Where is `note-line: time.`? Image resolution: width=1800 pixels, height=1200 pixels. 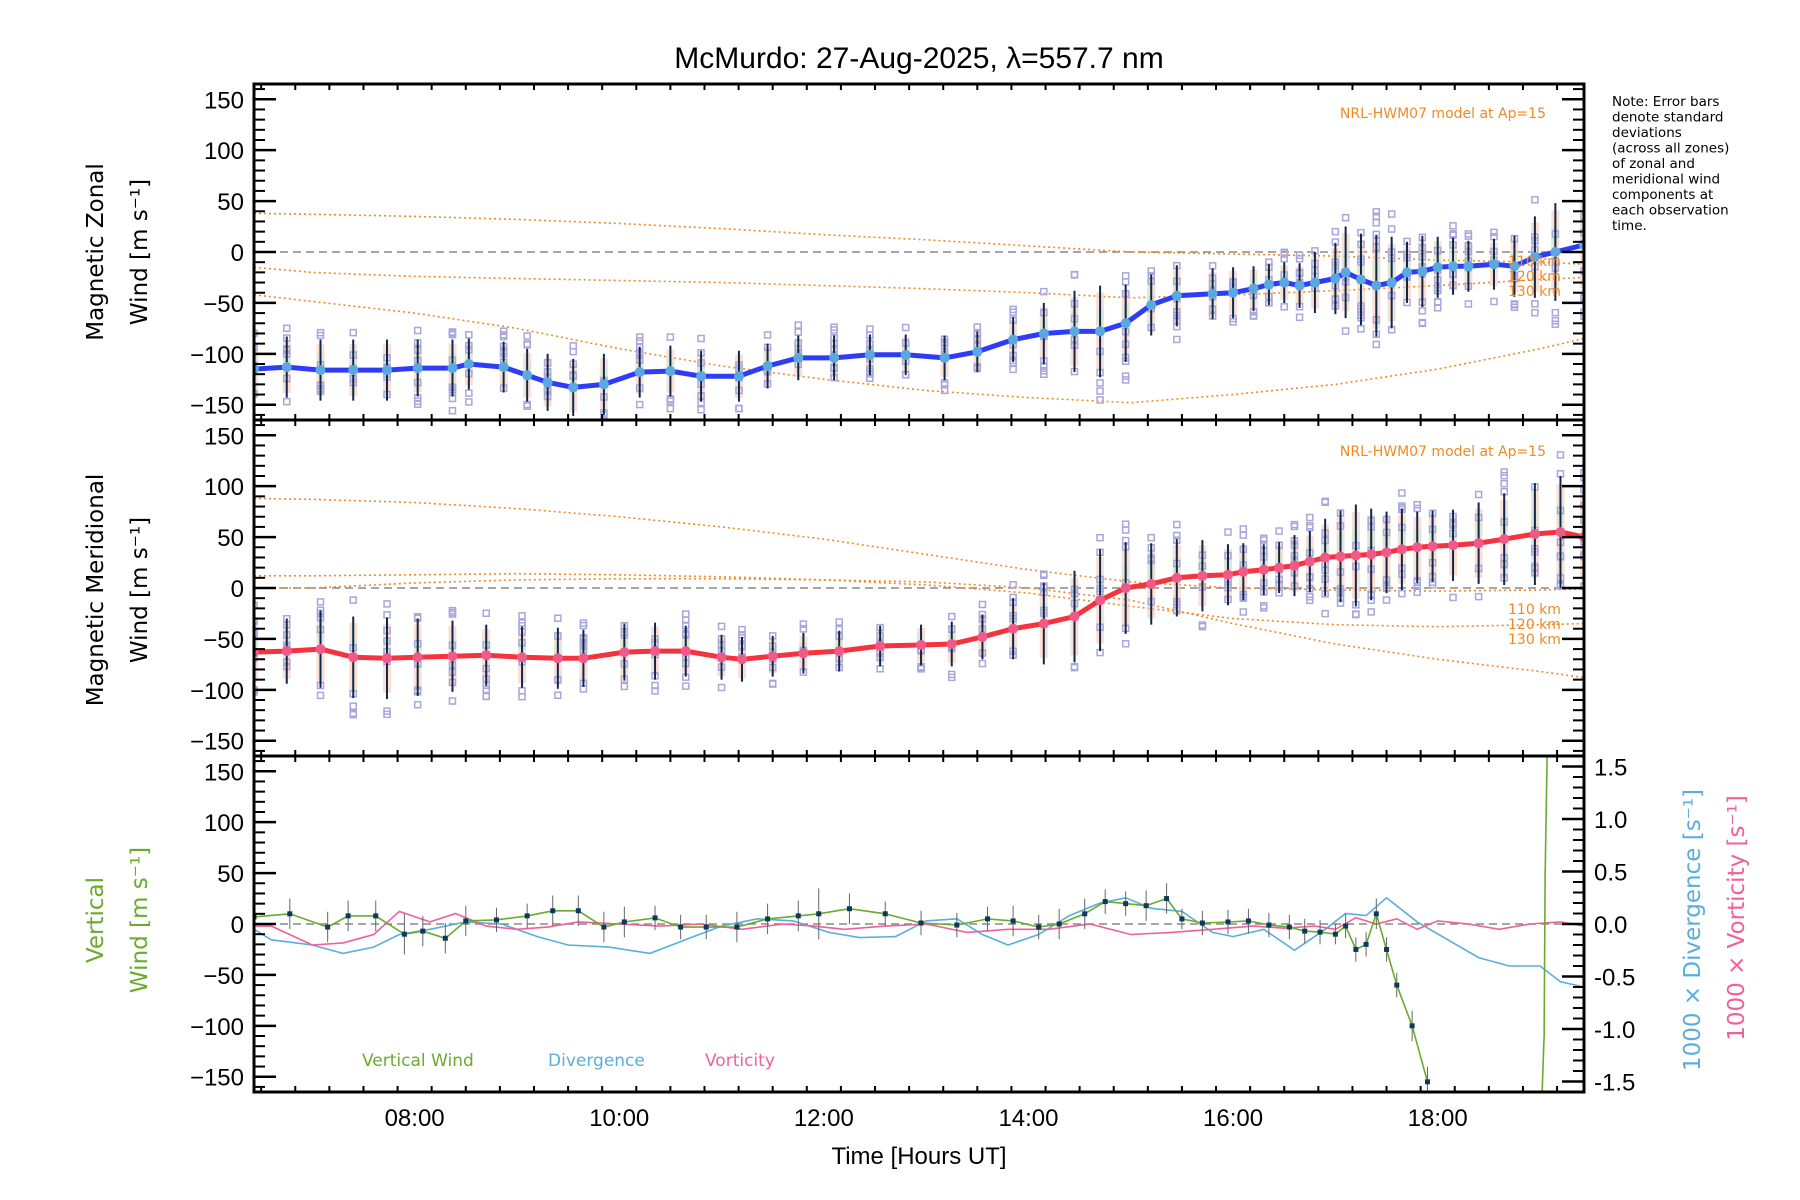
note-line: time. is located at coordinates (1629, 226).